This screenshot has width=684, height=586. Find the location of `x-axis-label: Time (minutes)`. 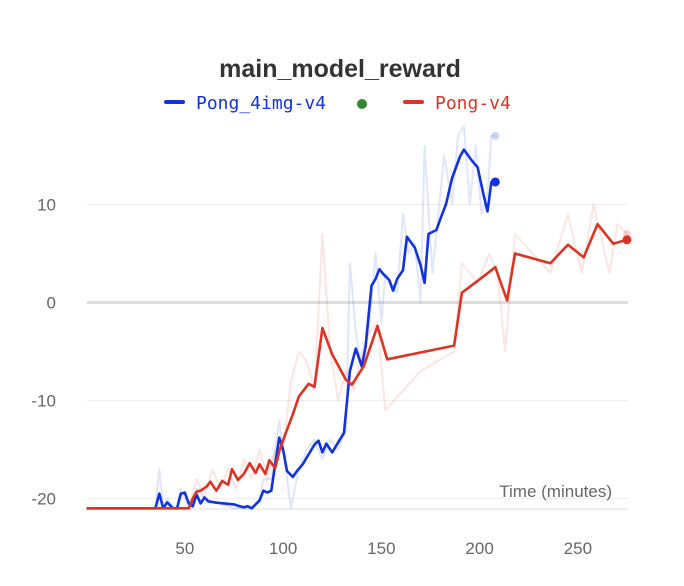

x-axis-label: Time (minutes) is located at coordinates (555, 491).